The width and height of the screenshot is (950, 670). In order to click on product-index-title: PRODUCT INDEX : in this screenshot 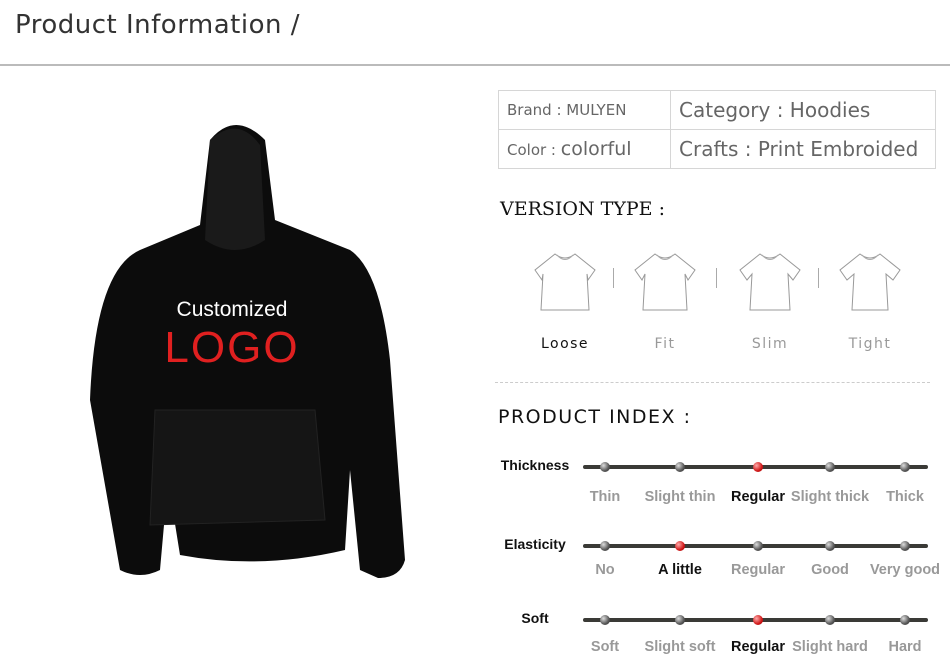, I will do `click(595, 417)`.